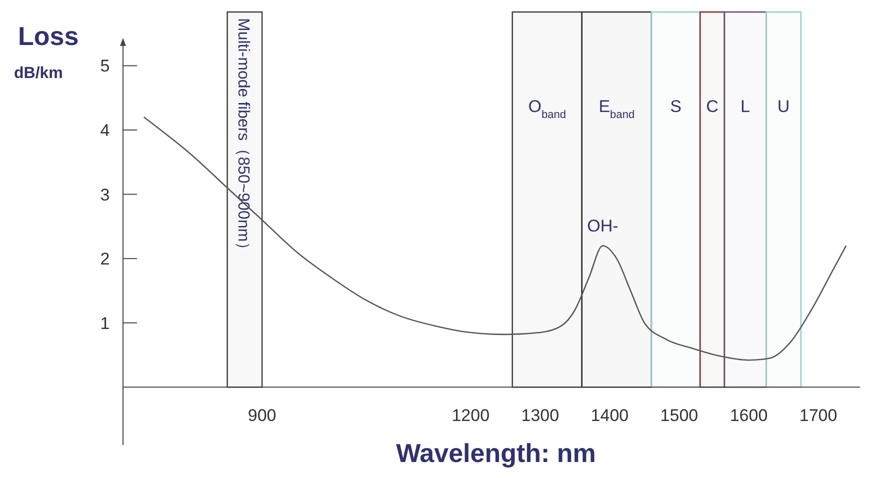 The image size is (869, 478). I want to click on y-axis-title: Loss dB/km, so click(46, 51).